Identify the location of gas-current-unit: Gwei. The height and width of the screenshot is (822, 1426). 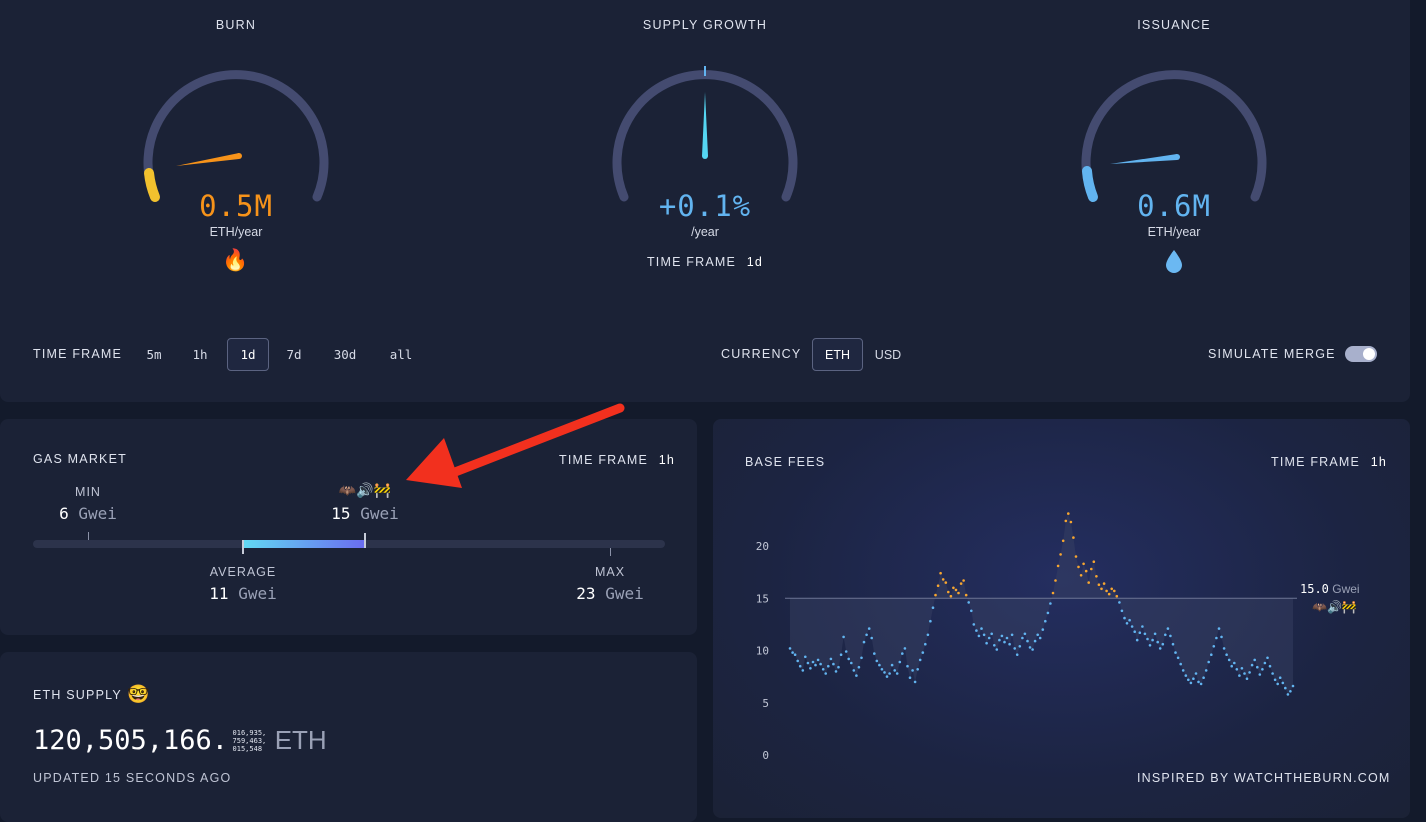
(379, 513).